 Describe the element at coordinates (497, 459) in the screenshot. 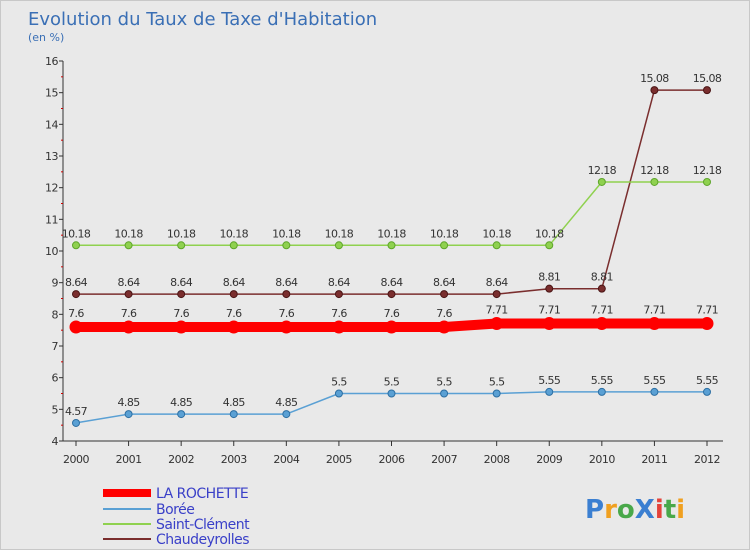

I see `x-tick-label: 2008` at that location.